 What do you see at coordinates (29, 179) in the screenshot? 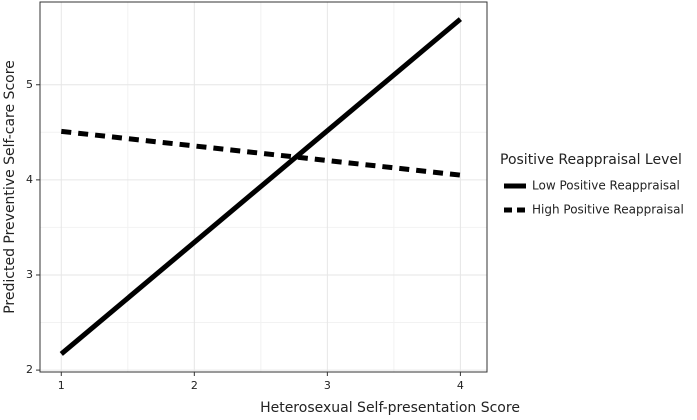
I see `y-tick-label: 4` at bounding box center [29, 179].